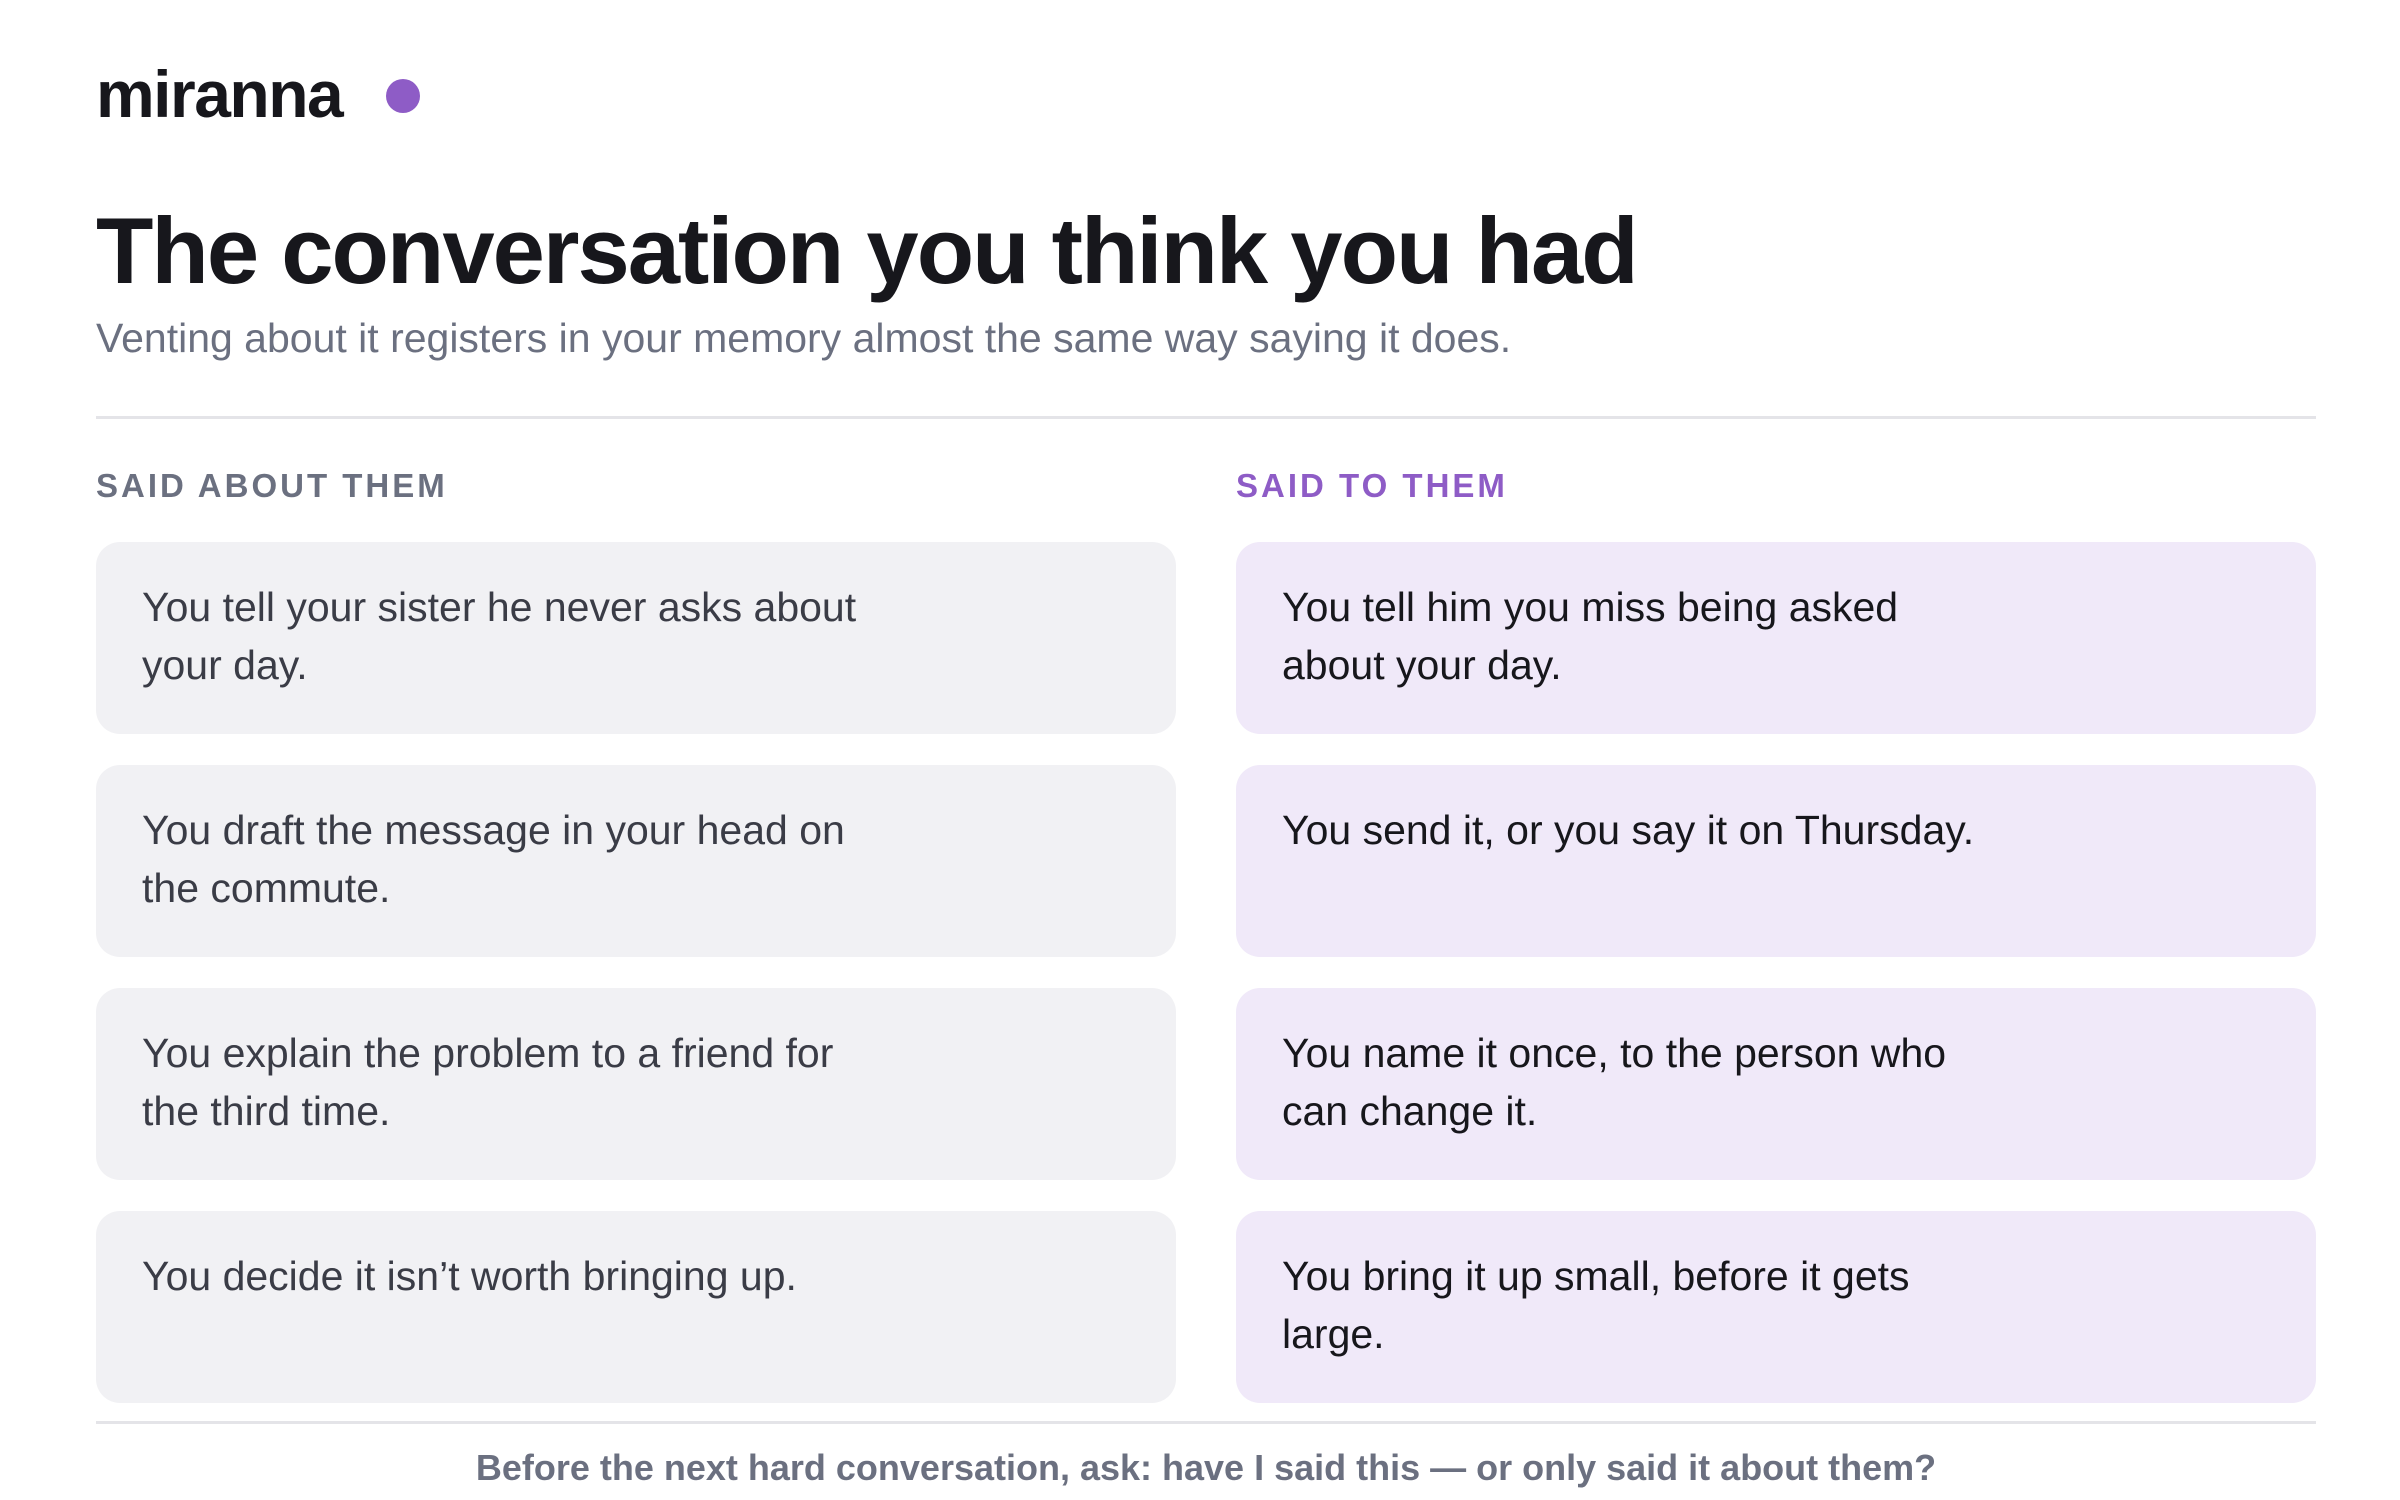  Describe the element at coordinates (1776, 861) in the screenshot. I see `said-to-them-card: You send it, or you say it on Thursday.` at that location.